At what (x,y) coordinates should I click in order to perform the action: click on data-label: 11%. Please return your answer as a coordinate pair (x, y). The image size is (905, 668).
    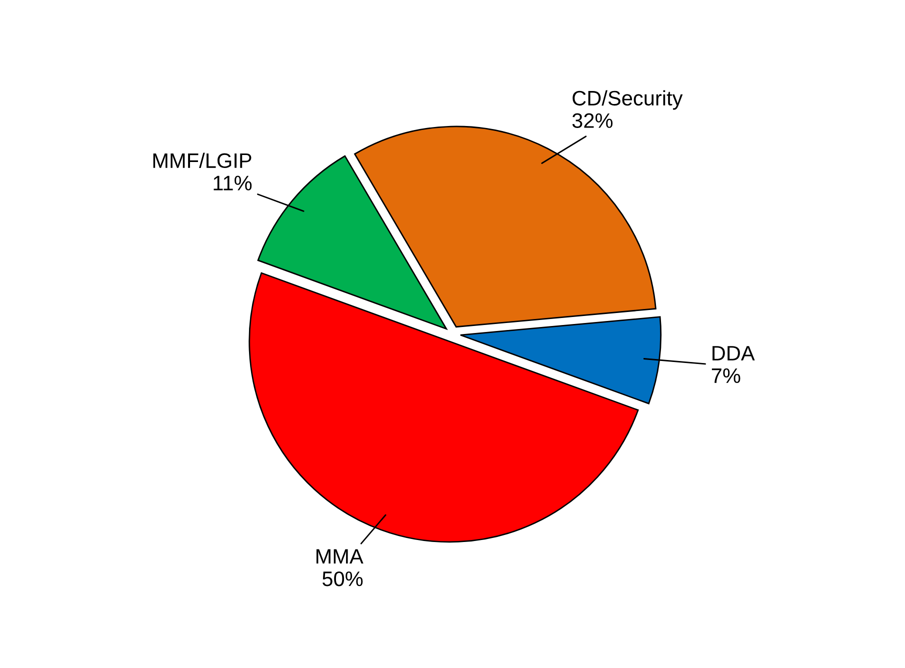
    Looking at the image, I should click on (233, 183).